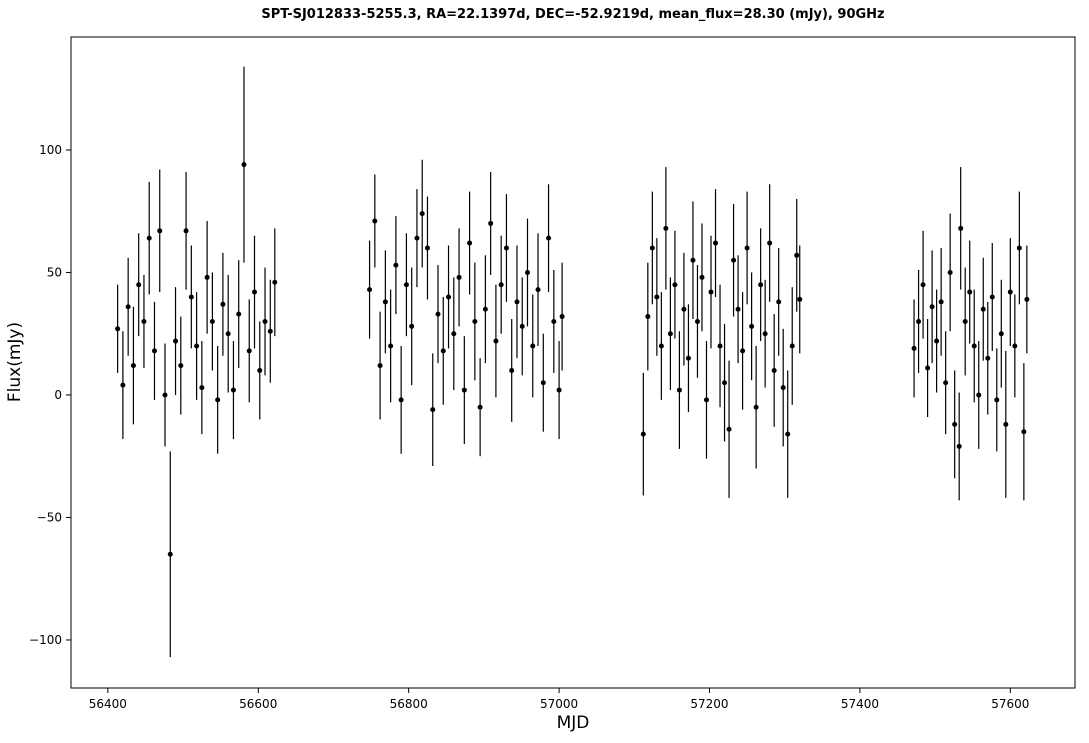 This screenshot has height=743, width=1089. I want to click on x-tick-label: 56600, so click(258, 704).